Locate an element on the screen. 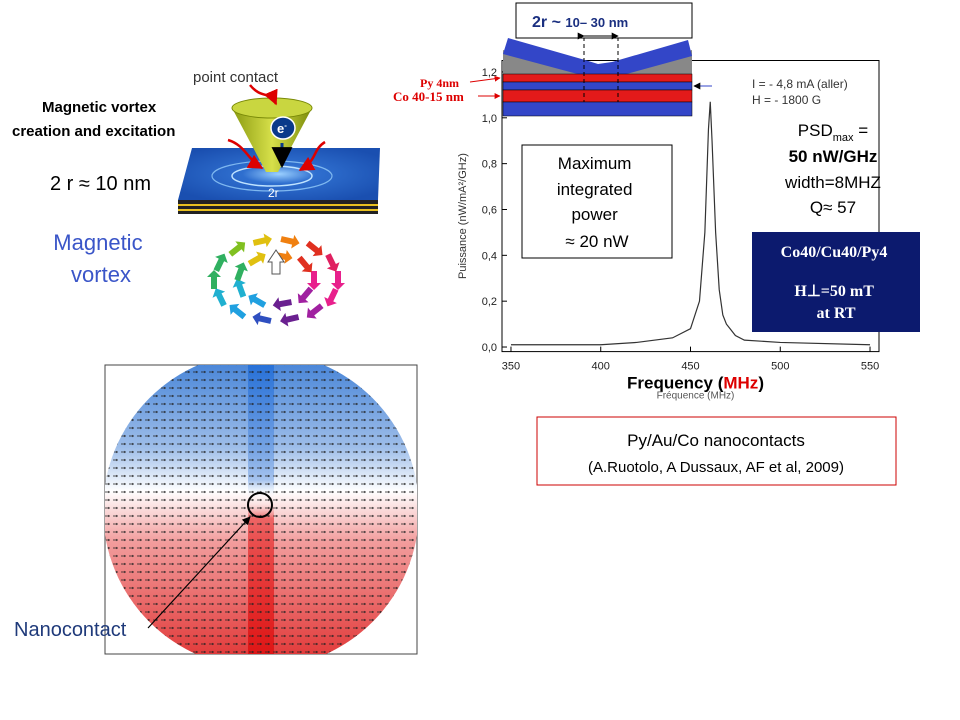  stack-text: Co40/Cu40/Py4 H⊥=50 mT at RT is located at coordinates (836, 283).